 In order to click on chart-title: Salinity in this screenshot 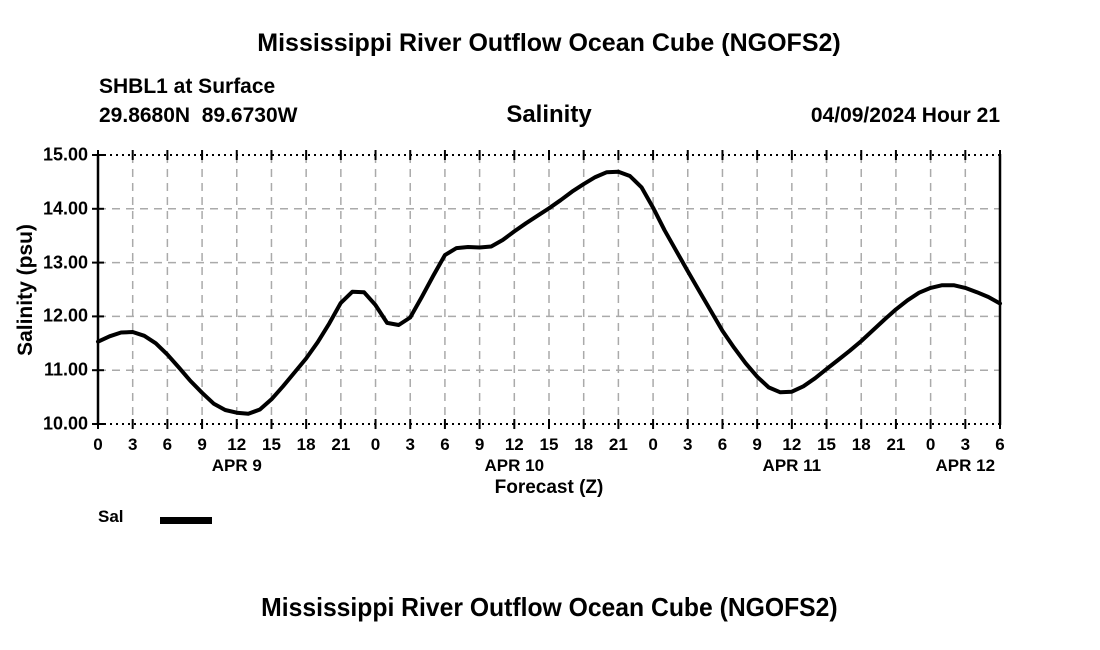, I will do `click(549, 114)`.